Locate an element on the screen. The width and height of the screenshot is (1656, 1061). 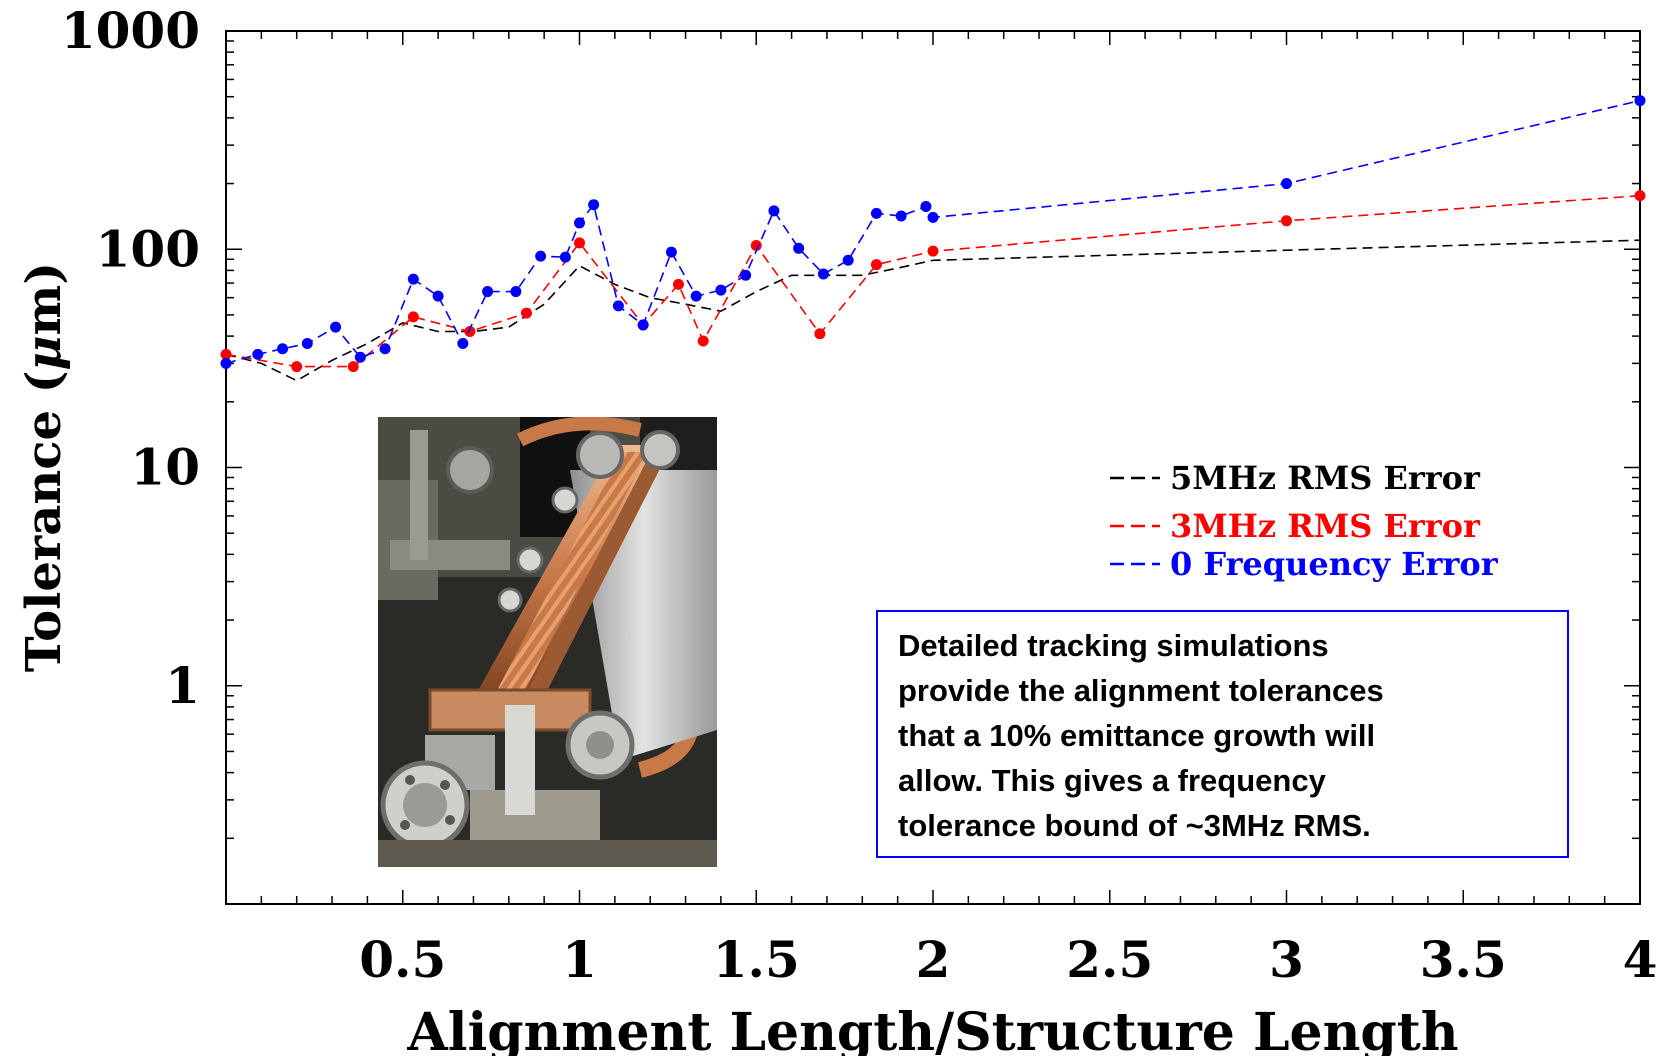
legend-label-5mhz: 5MHz RMS Error is located at coordinates (1325, 478).